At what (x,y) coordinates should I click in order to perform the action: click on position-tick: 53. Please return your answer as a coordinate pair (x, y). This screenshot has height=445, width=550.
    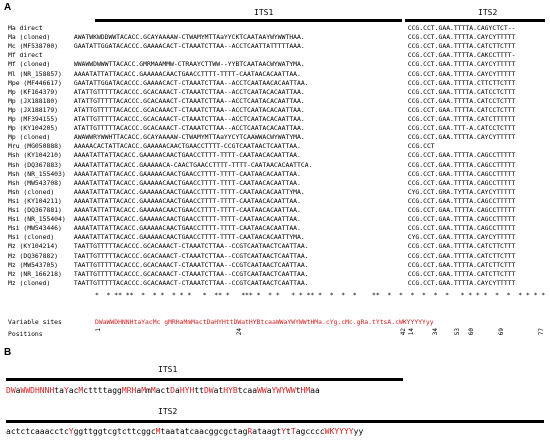
    Looking at the image, I should click on (457, 332).